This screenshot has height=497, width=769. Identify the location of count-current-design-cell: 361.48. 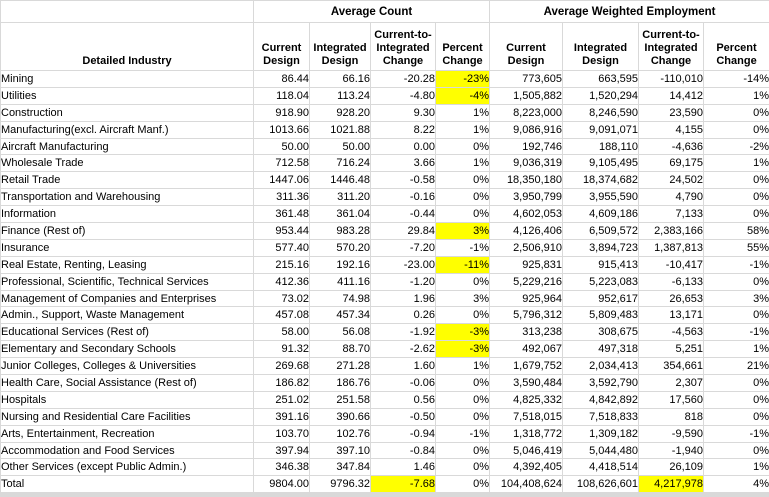
(281, 214).